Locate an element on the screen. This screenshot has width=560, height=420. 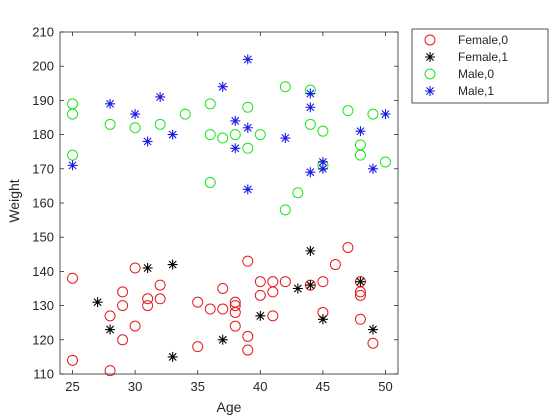
y-tick-label: 210 is located at coordinates (43, 32).